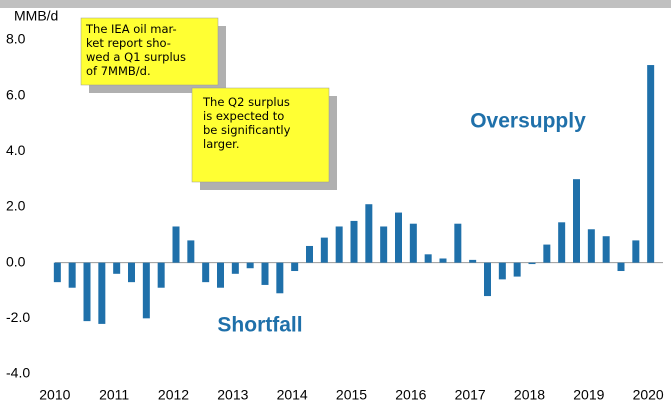 Image resolution: width=671 pixels, height=406 pixels. I want to click on x-tick-label: 2015, so click(351, 395).